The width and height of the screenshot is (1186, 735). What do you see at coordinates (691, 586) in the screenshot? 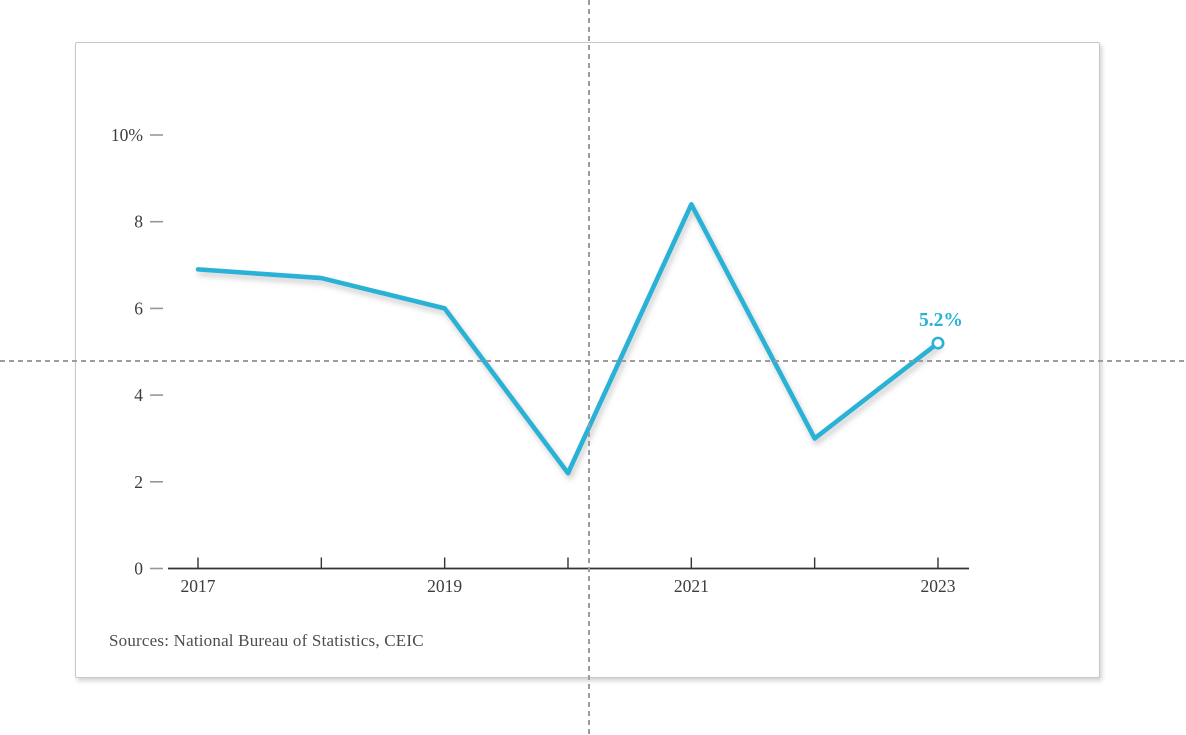
I see `x-tick-label: 2021` at bounding box center [691, 586].